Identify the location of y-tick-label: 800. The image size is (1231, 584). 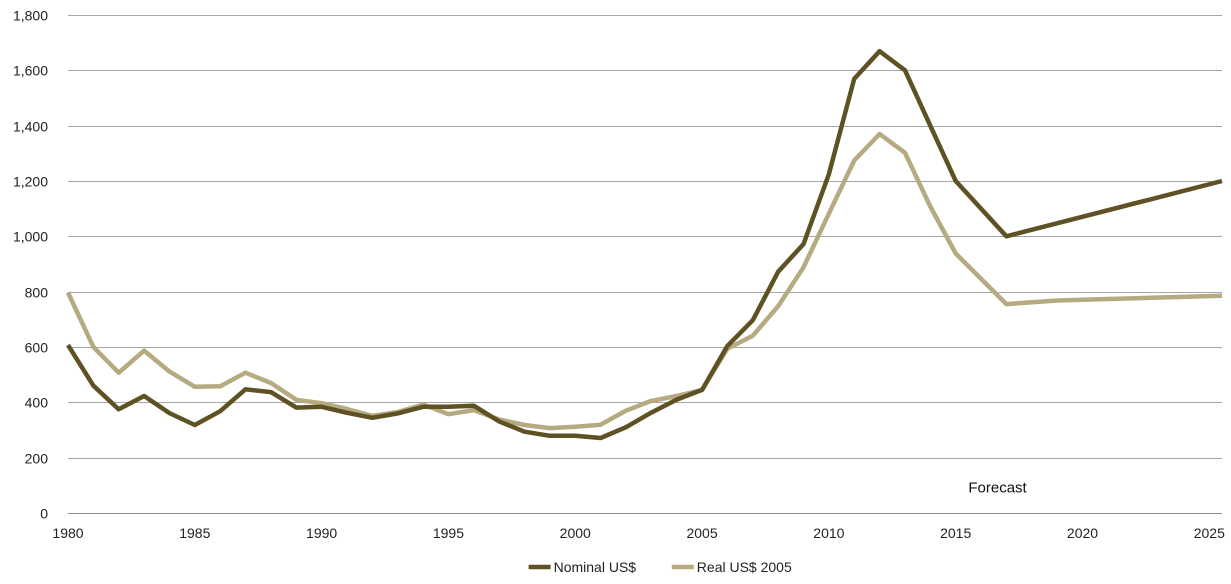
(37, 293).